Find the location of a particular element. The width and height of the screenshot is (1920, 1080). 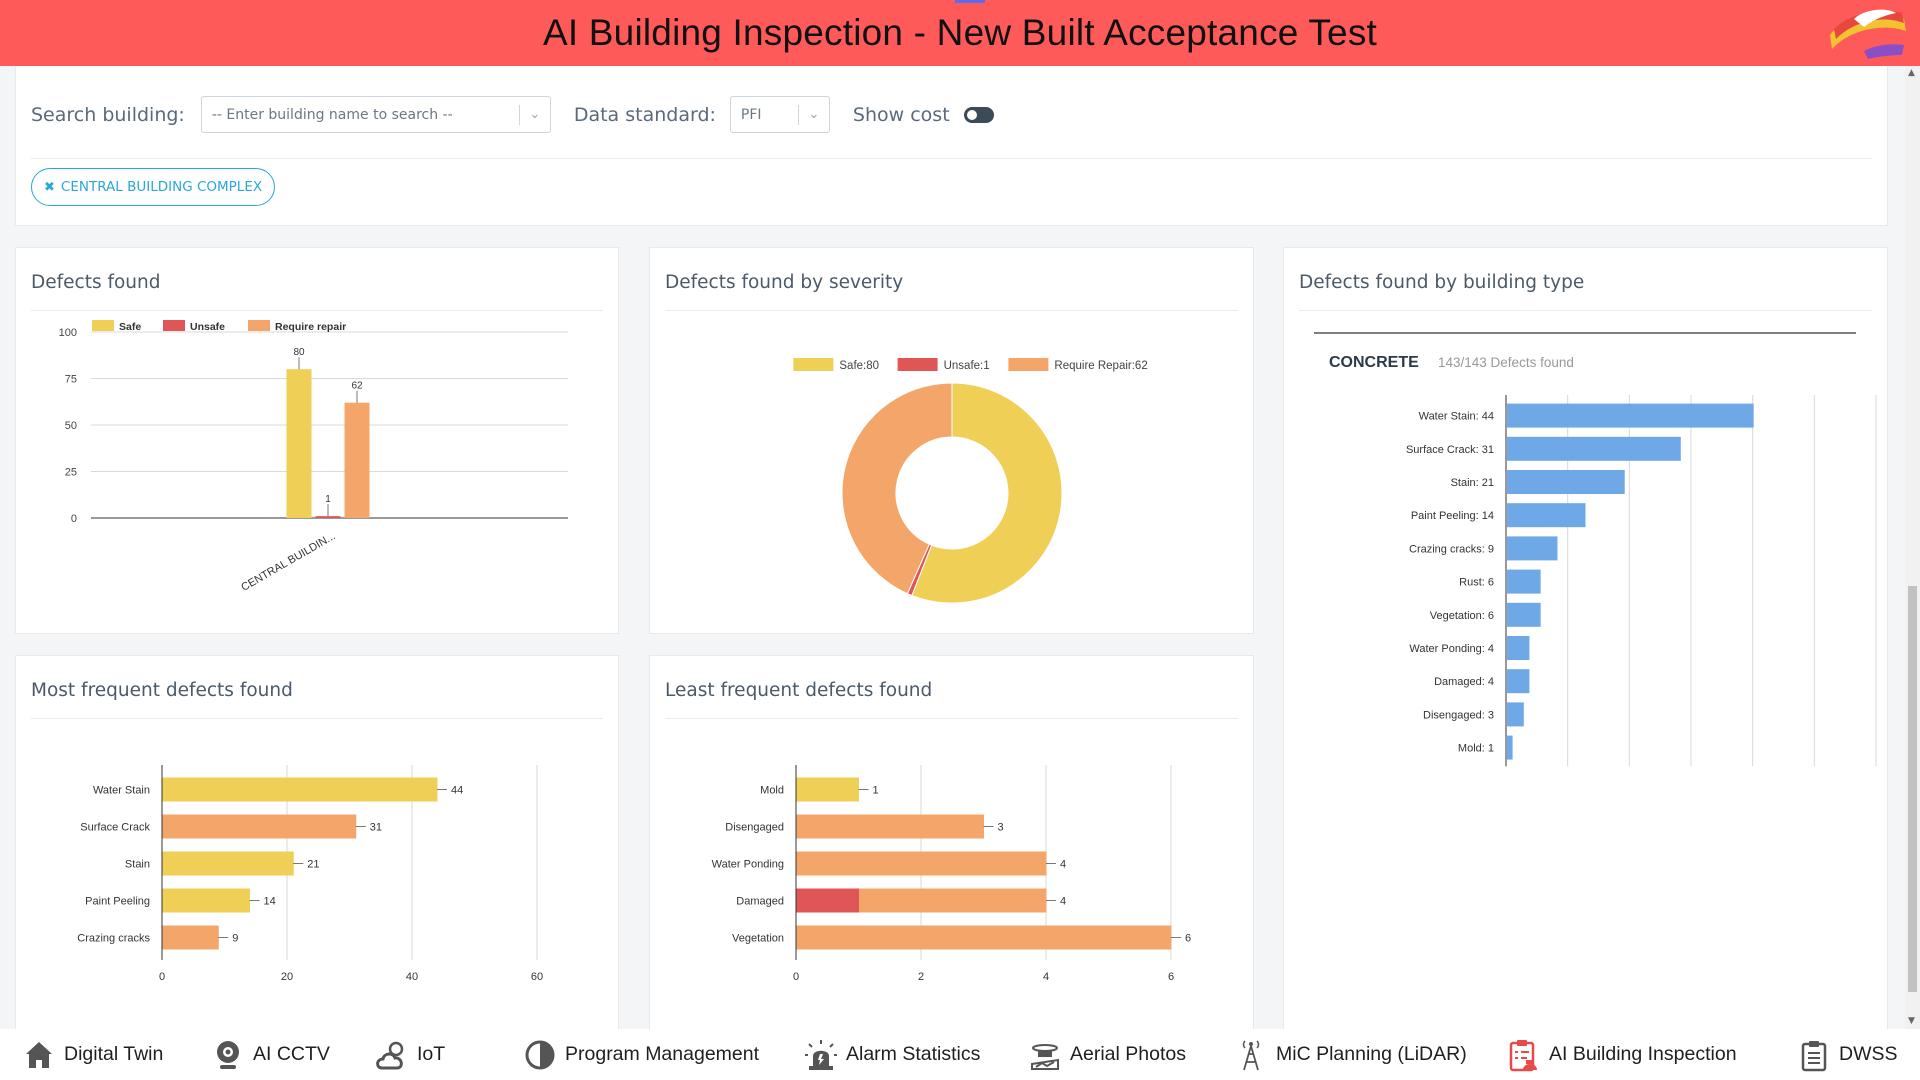

category-label: Water Ponding is located at coordinates (748, 865).